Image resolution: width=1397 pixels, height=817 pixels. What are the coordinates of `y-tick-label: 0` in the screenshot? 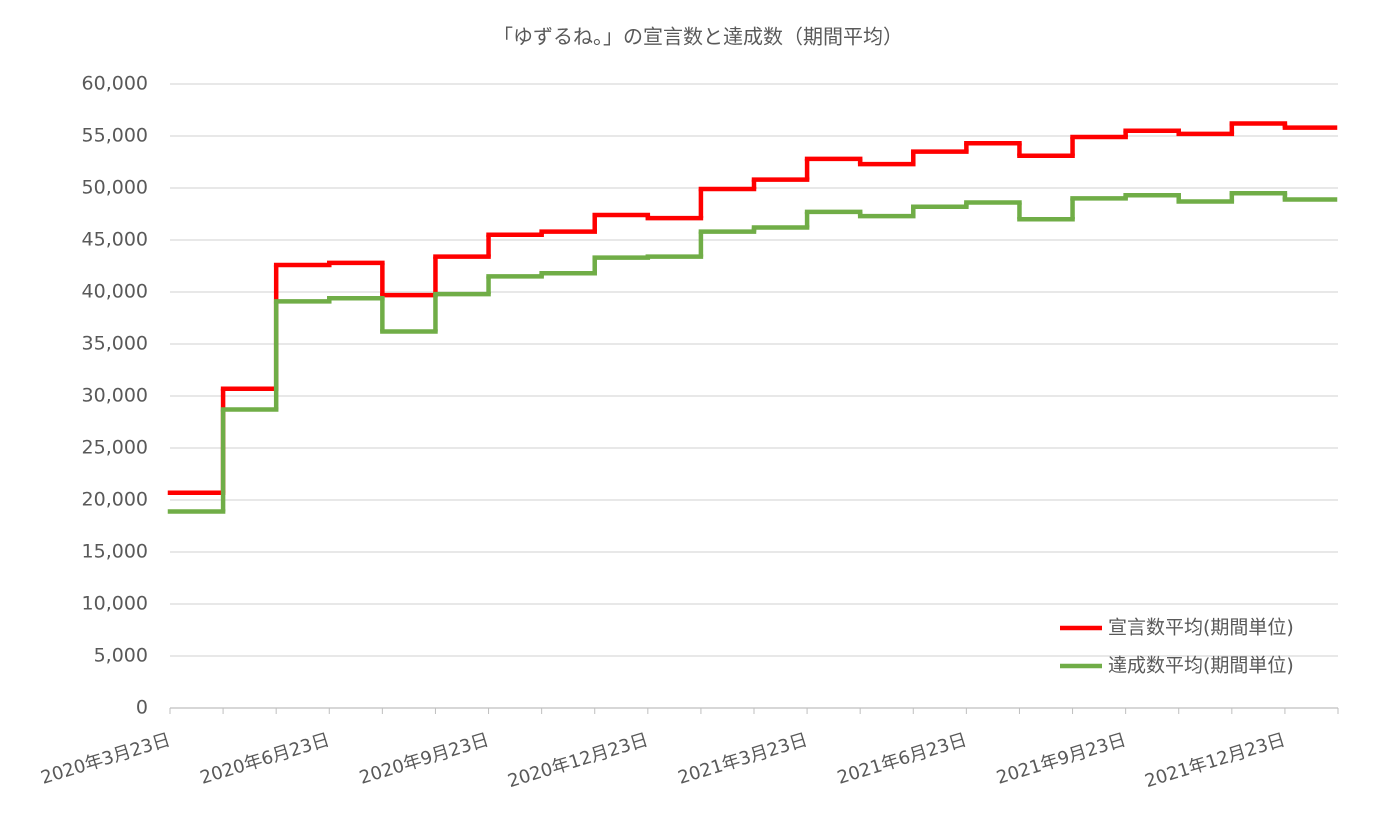 It's located at (142, 708).